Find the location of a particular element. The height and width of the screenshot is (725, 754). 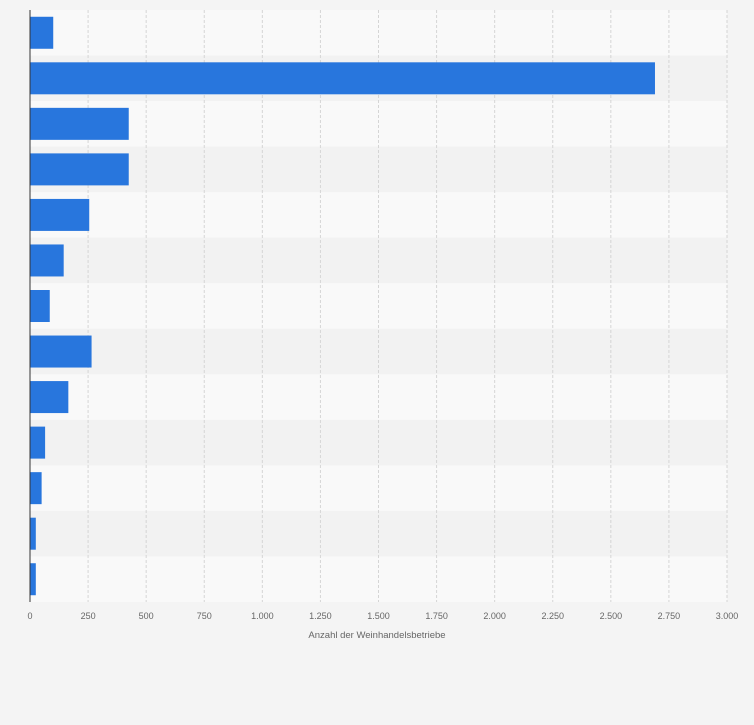

x-tick-label: 1.000 is located at coordinates (262, 616).